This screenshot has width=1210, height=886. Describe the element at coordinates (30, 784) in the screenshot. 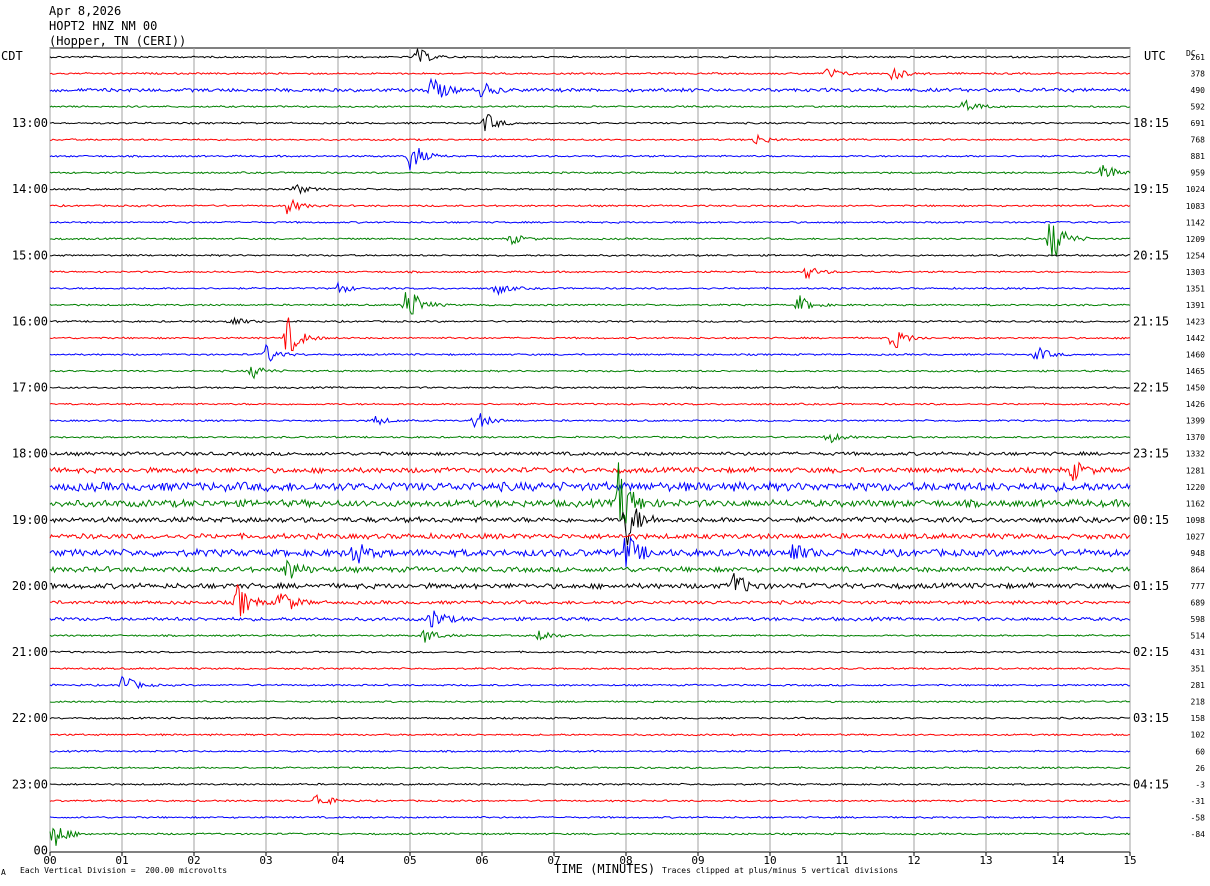

I see `left-time-label: 23:00` at that location.